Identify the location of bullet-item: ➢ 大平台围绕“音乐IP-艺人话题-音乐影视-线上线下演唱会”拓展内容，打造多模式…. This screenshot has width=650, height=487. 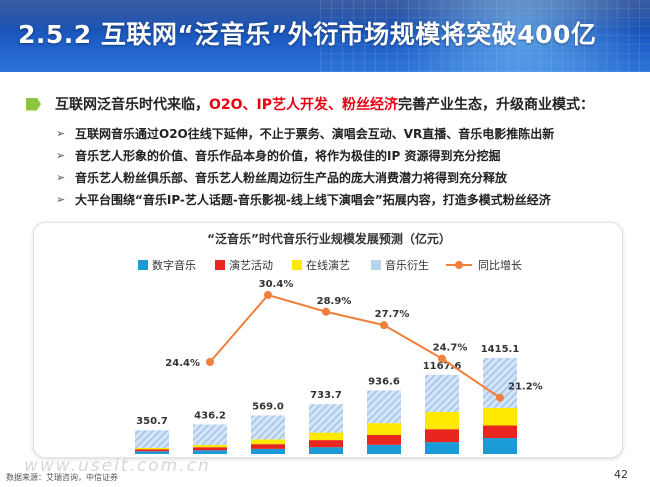
(303, 199).